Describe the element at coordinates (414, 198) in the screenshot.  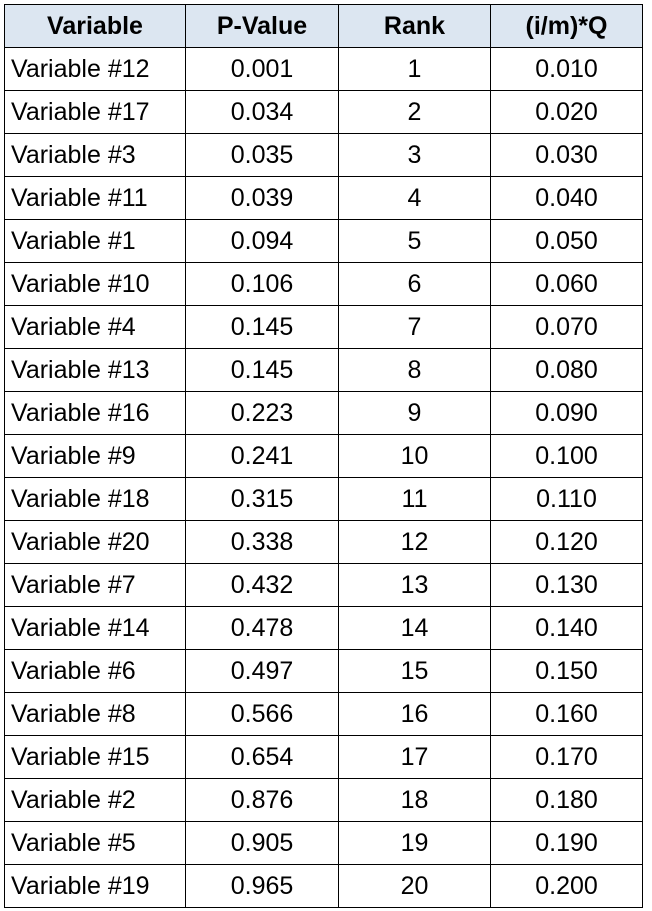
I see `table-cell: 4` at that location.